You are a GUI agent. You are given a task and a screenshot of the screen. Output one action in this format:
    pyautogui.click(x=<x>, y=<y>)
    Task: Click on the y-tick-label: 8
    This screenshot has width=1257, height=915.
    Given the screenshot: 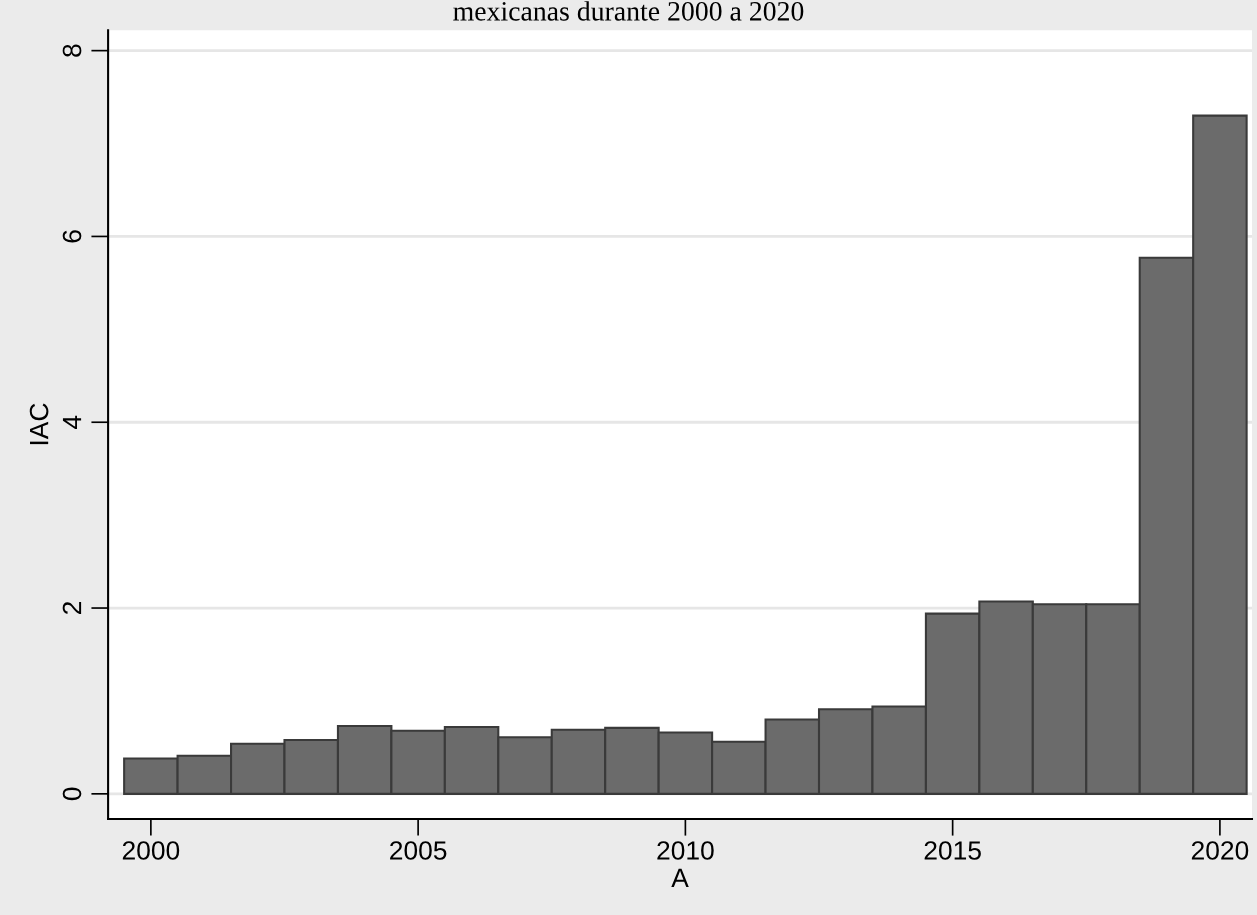 What is the action you would take?
    pyautogui.click(x=72, y=50)
    